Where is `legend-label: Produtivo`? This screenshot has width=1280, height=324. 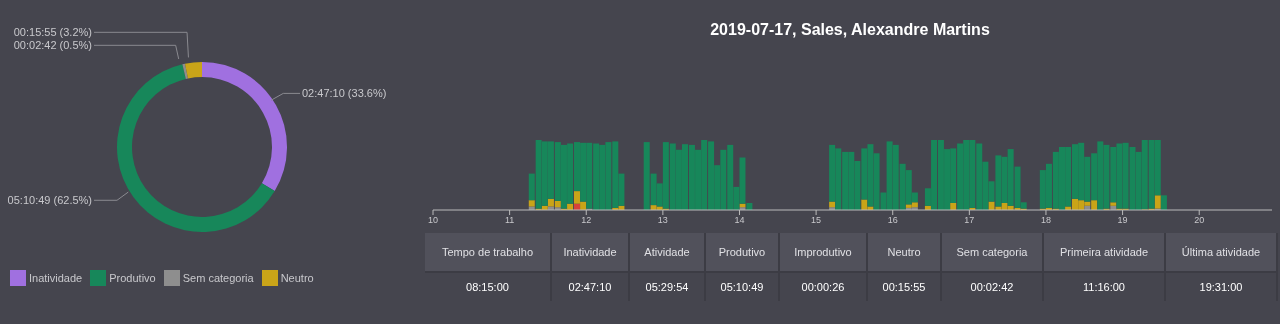 legend-label: Produtivo is located at coordinates (132, 278).